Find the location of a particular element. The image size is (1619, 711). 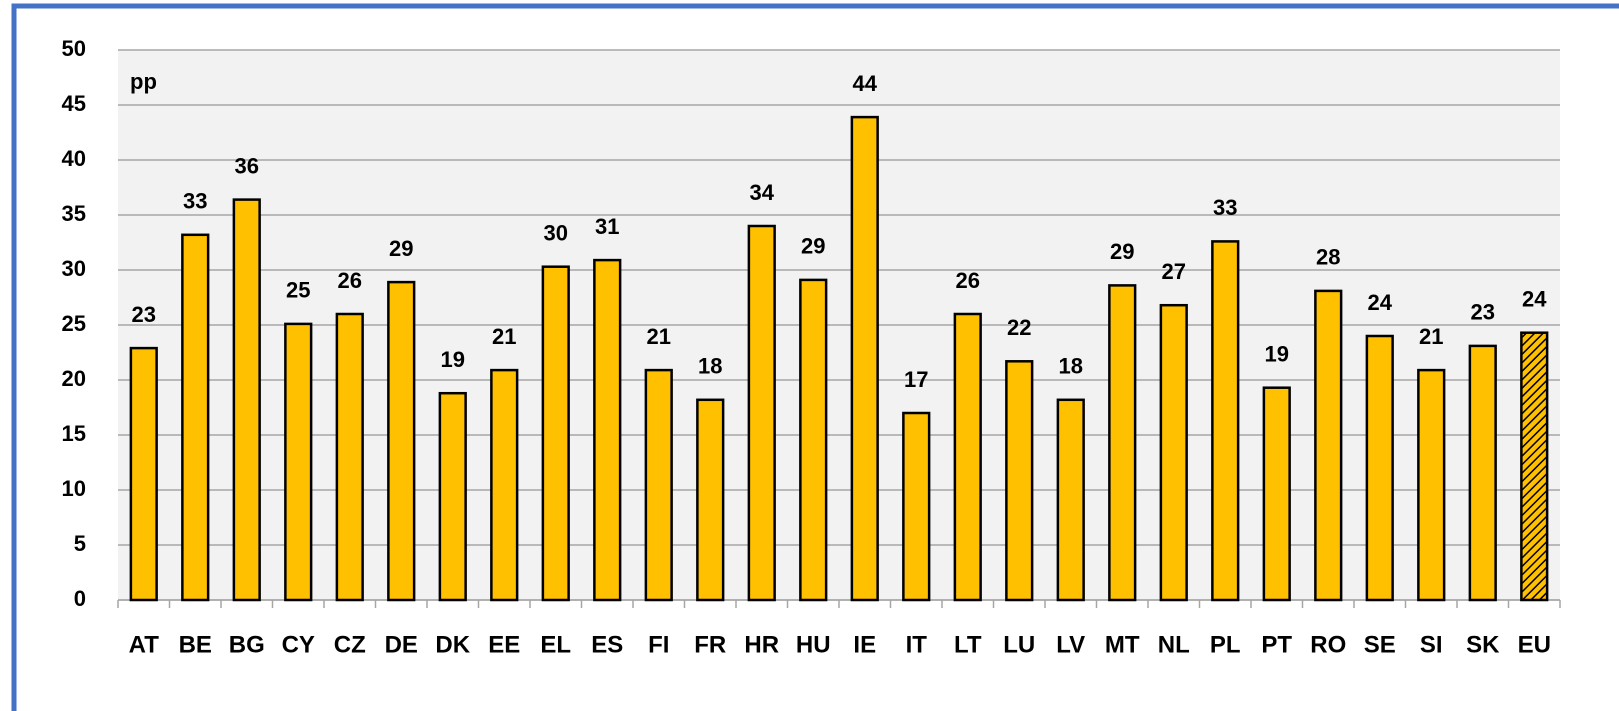

x-tick-label: CY is located at coordinates (298, 644).